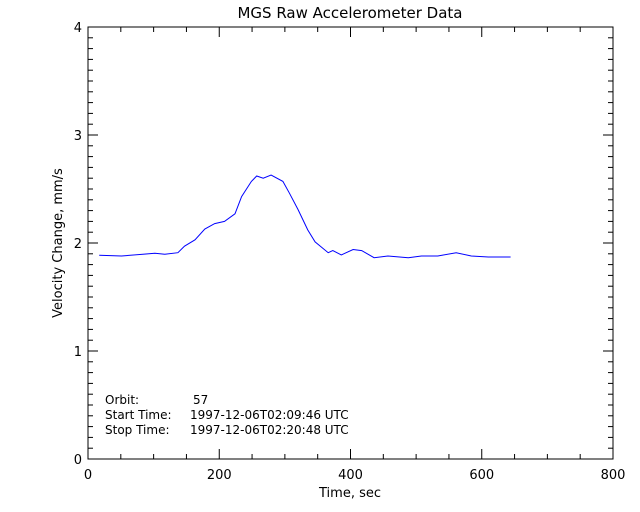 The width and height of the screenshot is (640, 512). I want to click on y-tick-label: 4, so click(78, 28).